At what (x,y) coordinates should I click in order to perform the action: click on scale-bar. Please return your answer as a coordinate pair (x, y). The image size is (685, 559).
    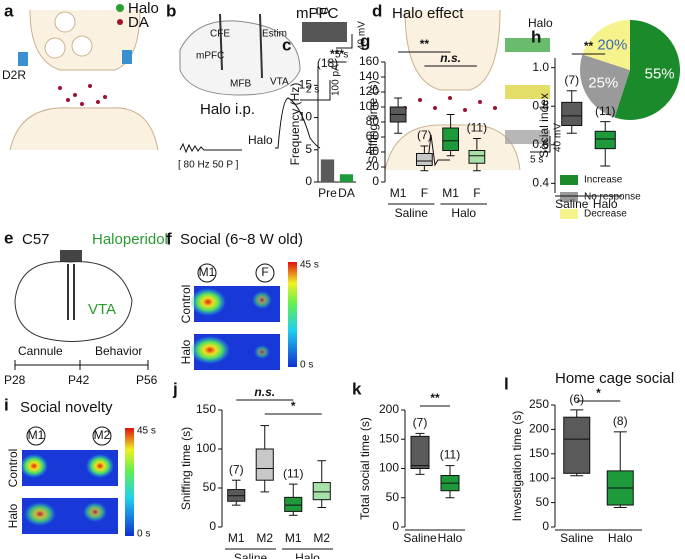
    Looking at the image, I should click on (540, 144).